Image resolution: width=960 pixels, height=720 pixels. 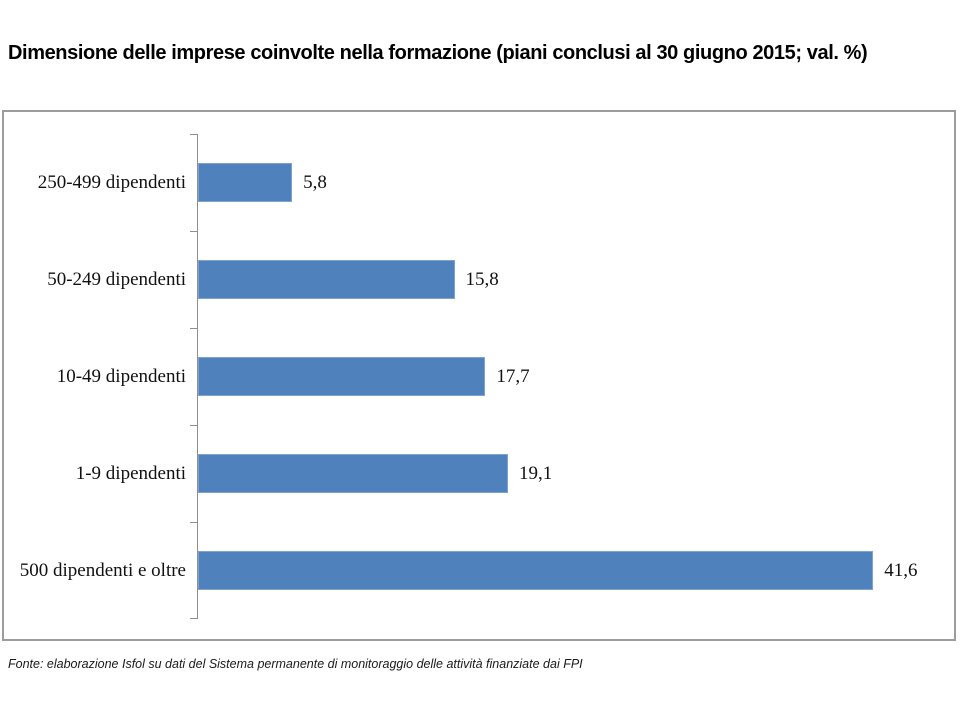 I want to click on category-label: 250-499 dipendenti, so click(x=111, y=182).